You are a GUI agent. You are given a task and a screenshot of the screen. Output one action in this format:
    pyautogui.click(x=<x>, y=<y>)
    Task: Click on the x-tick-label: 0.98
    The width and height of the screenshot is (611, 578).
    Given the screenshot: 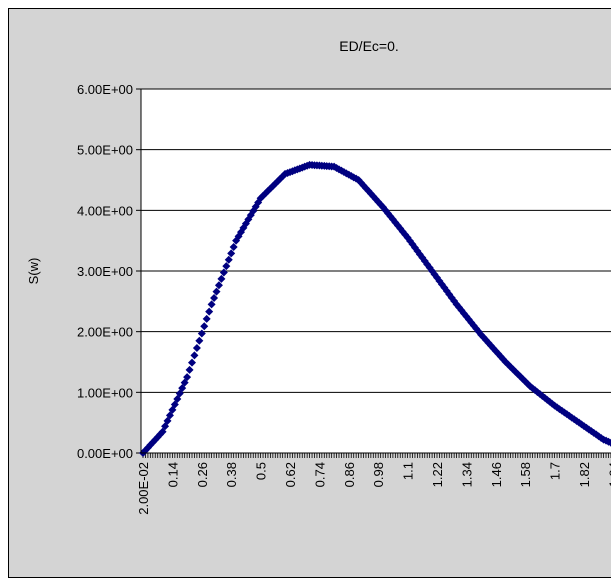 What is the action you would take?
    pyautogui.click(x=378, y=474)
    